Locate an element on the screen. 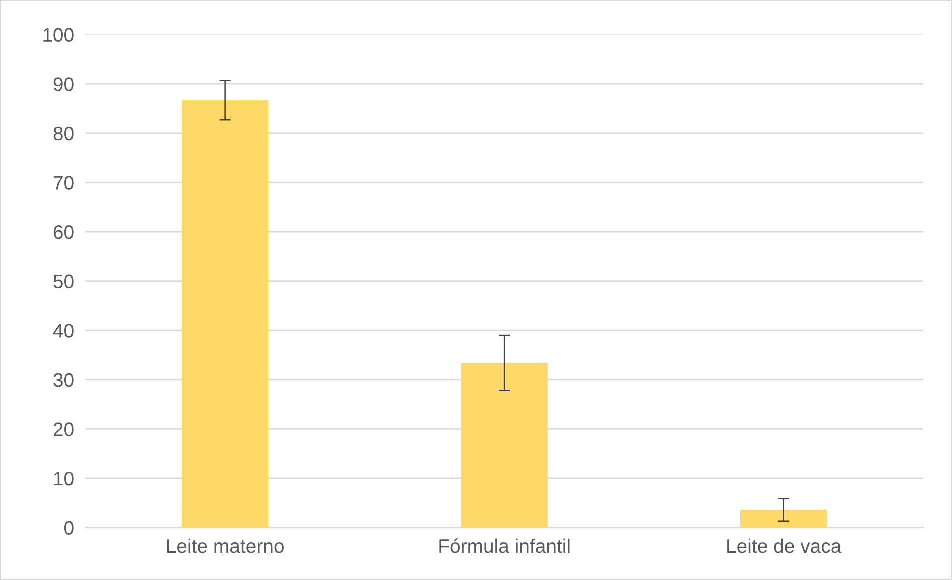 The height and width of the screenshot is (580, 952). x-tick-label: Leite de vaca is located at coordinates (785, 546).